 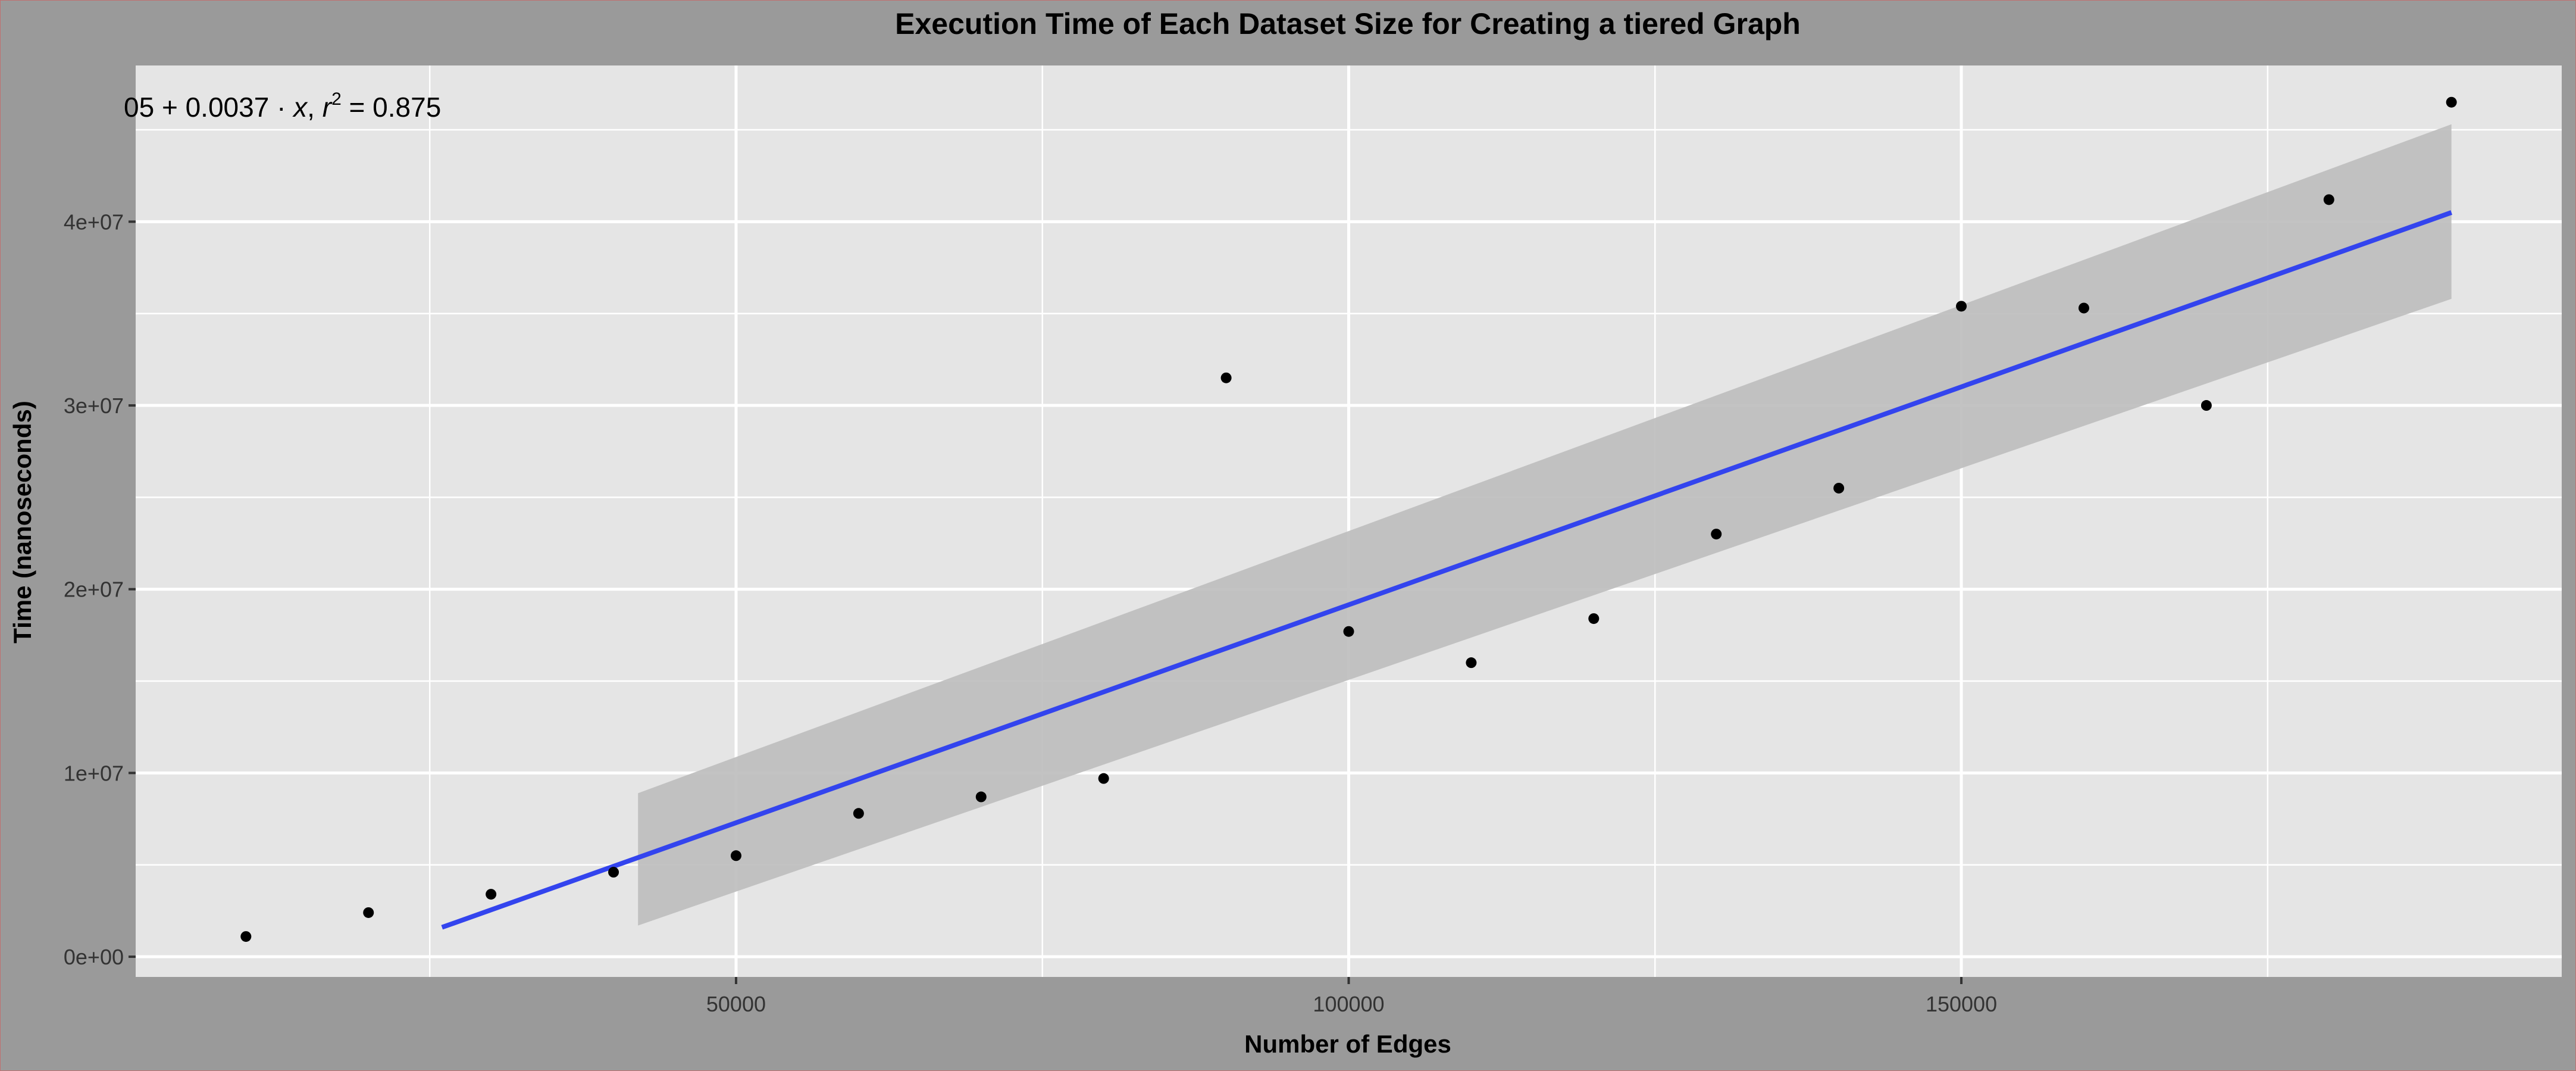 I want to click on y-tick-label: 1e+07, so click(x=94, y=773).